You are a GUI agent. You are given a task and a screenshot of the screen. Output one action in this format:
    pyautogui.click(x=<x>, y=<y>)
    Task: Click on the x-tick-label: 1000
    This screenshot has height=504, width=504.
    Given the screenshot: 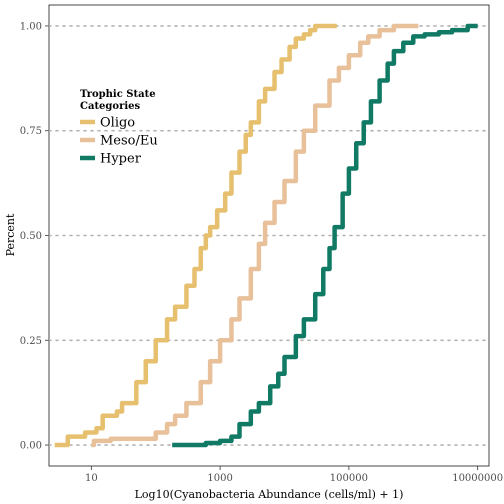 What is the action you would take?
    pyautogui.click(x=219, y=478)
    